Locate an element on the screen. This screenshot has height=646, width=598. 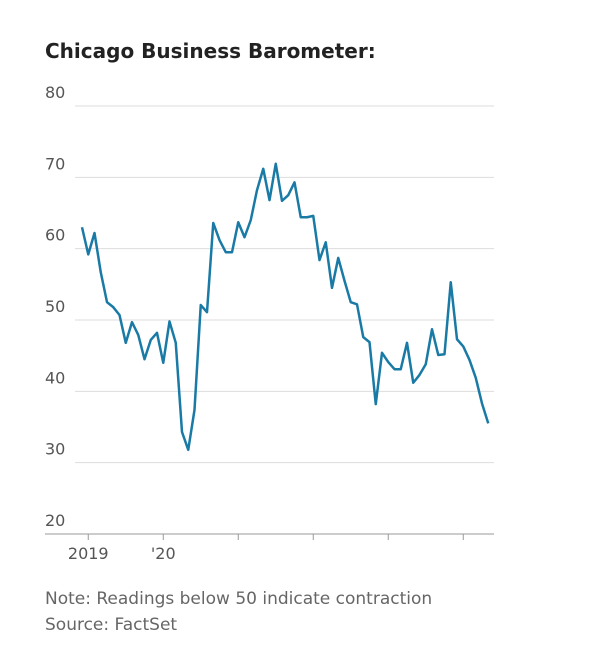
y-tick-label: 40 is located at coordinates (55, 377).